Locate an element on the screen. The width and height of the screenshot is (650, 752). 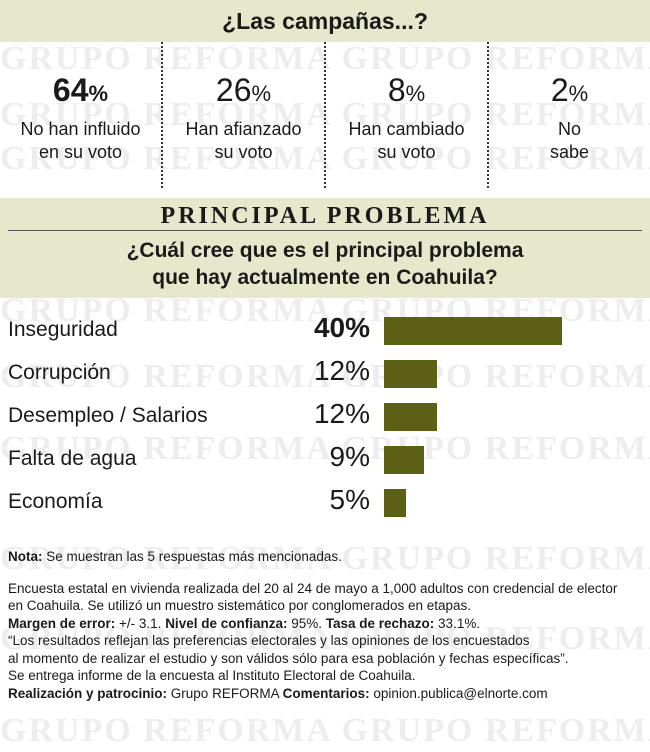
bar-value-label: 9% is located at coordinates (349, 456).